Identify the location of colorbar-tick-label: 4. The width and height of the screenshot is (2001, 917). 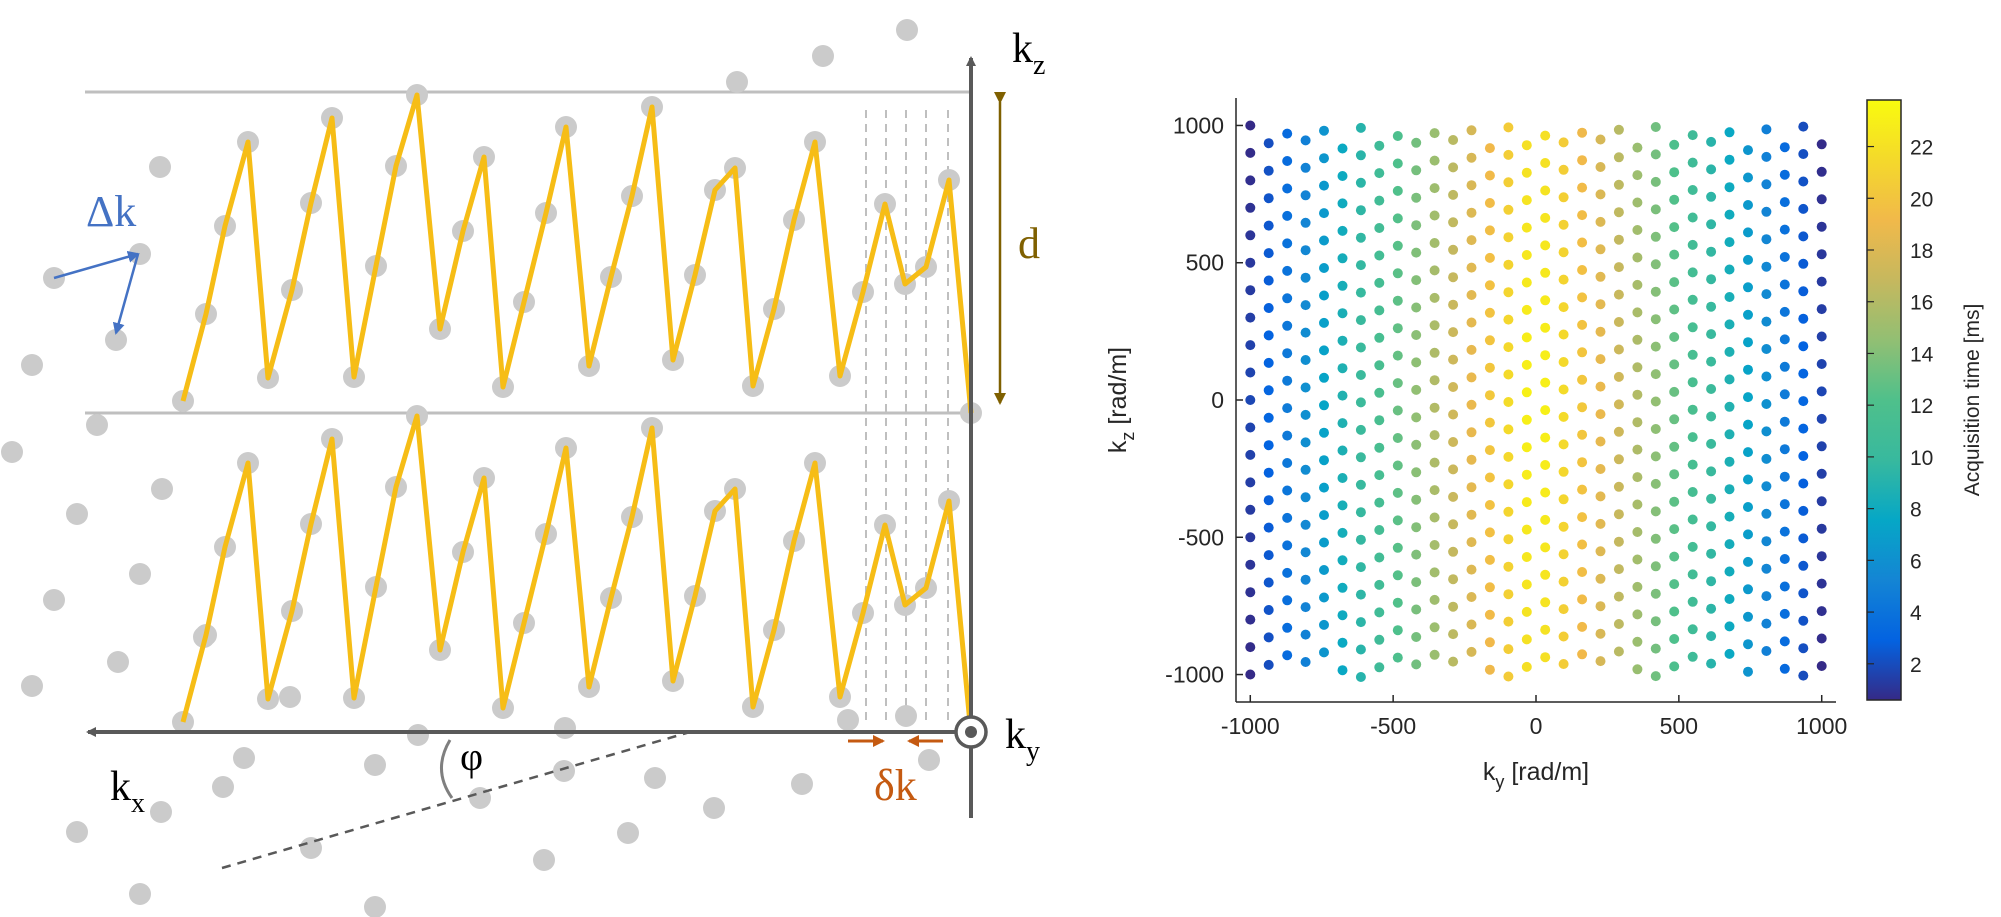
(1916, 613).